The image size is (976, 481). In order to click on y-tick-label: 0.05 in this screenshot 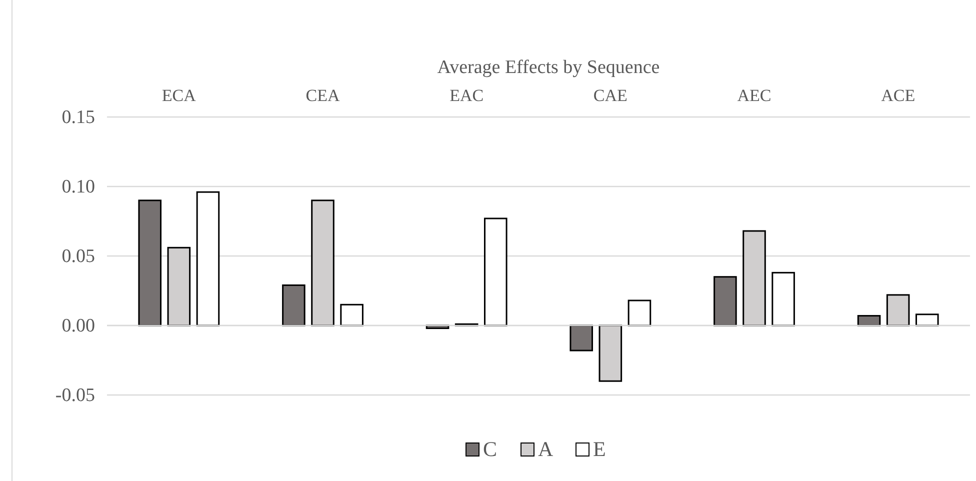, I will do `click(78, 257)`.